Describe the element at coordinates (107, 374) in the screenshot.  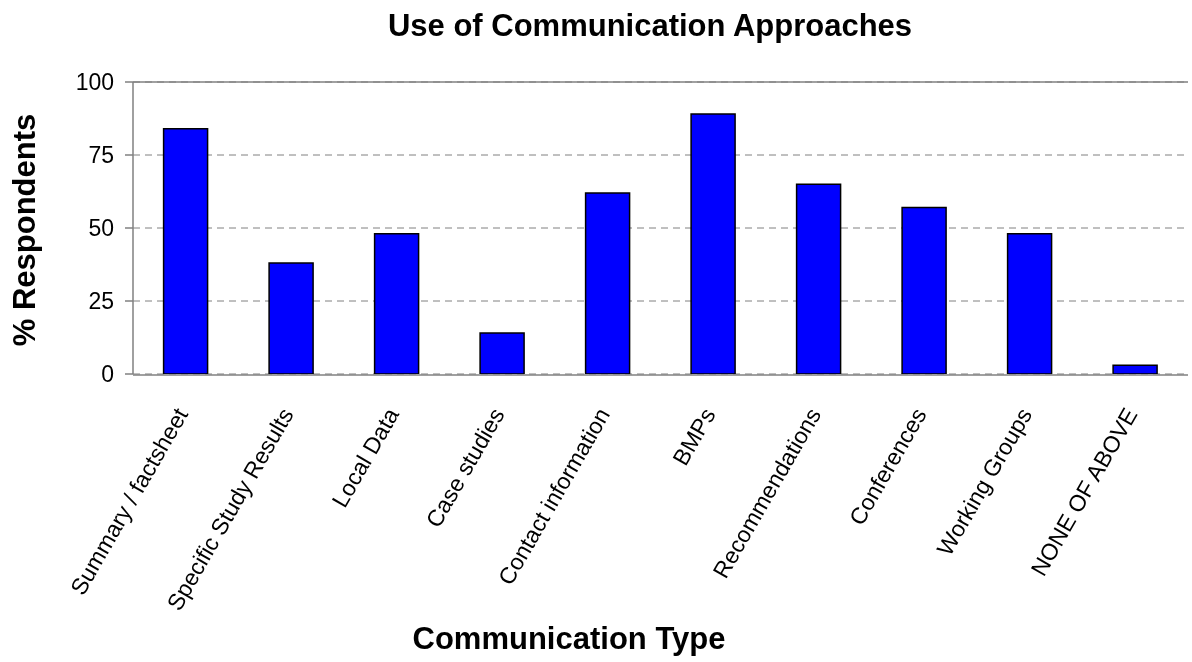
I see `y-tick-label: 0` at that location.